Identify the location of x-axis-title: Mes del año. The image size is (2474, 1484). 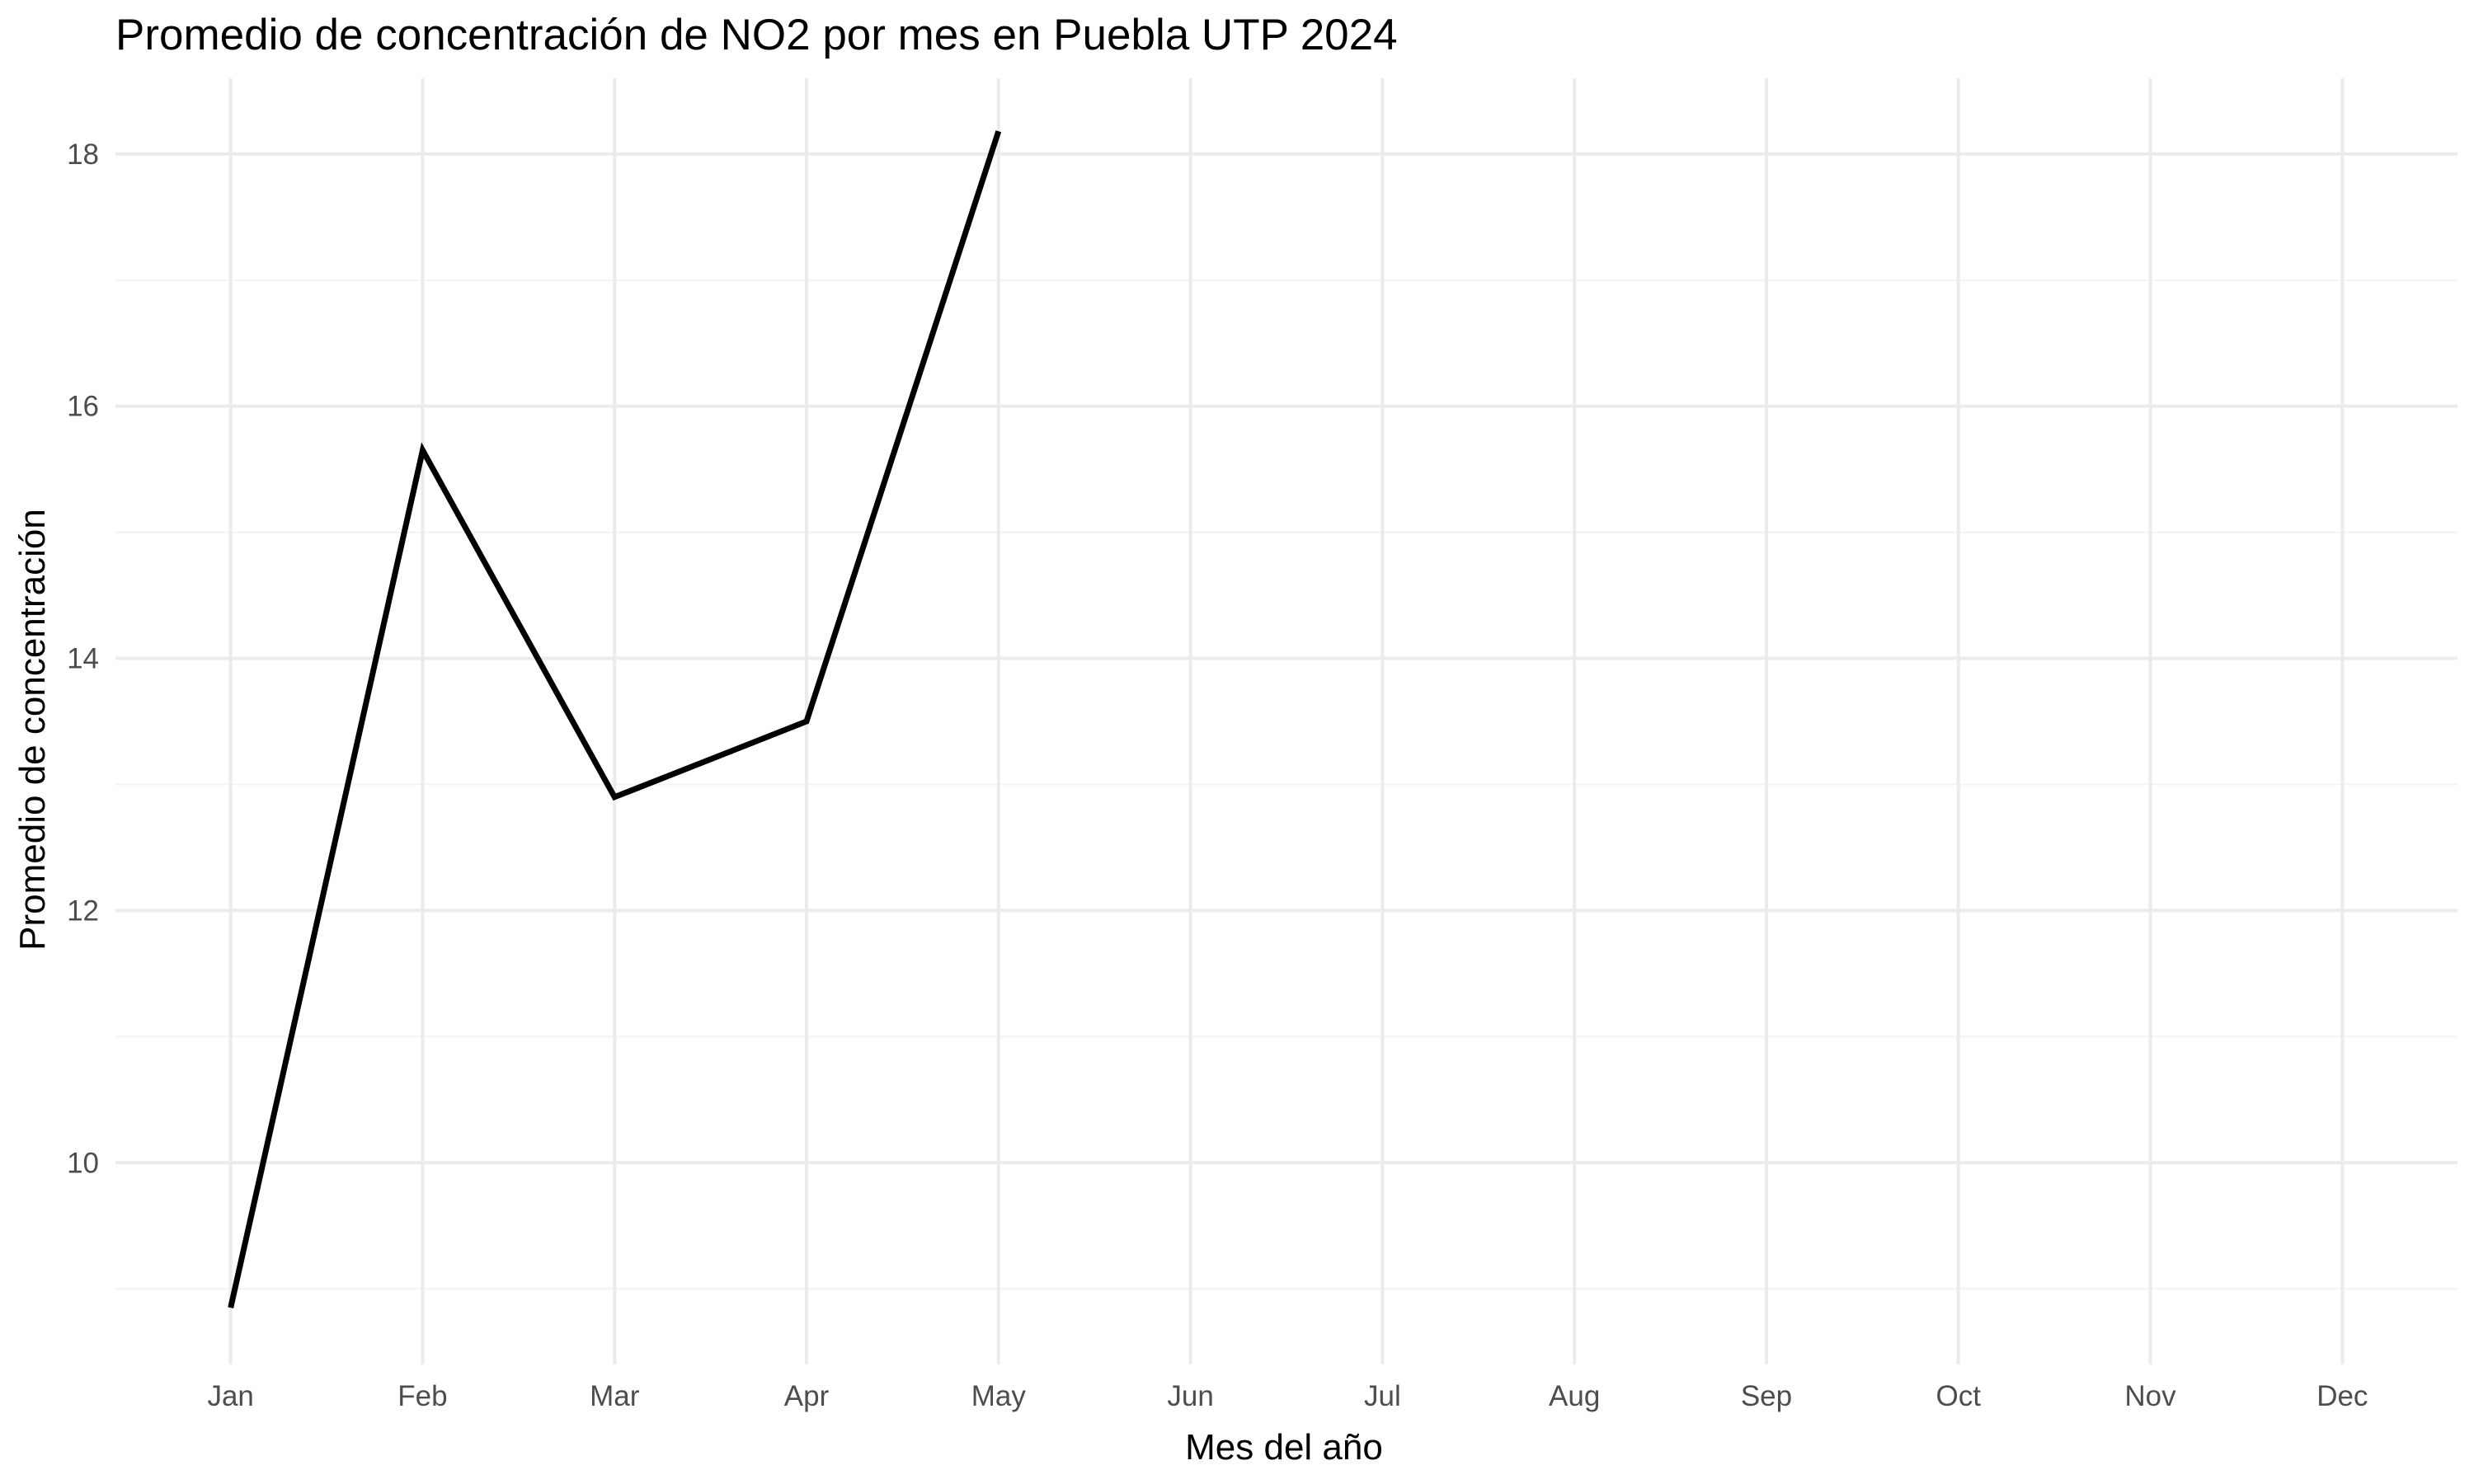
(1284, 1447).